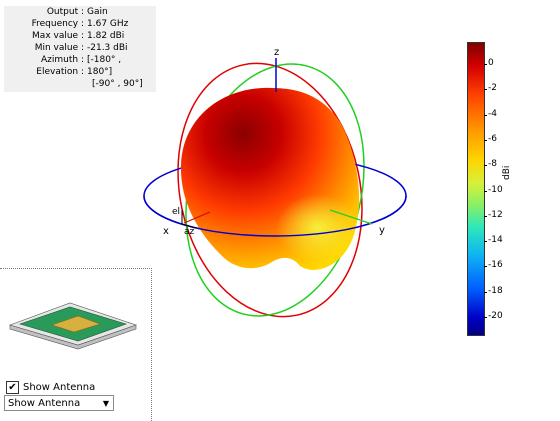 The width and height of the screenshot is (560, 421). Describe the element at coordinates (100, 72) in the screenshot. I see `info-value: 180°]` at that location.